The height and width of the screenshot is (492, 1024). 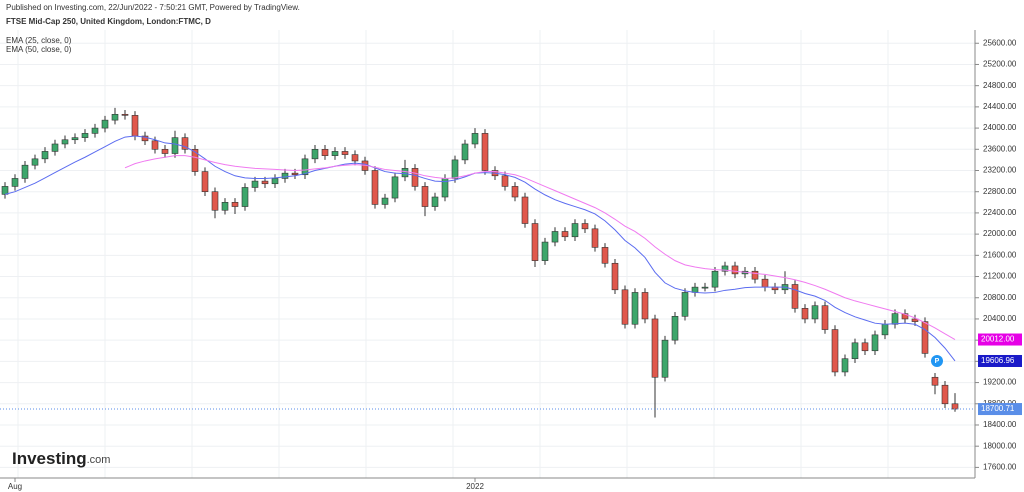 I want to click on y-tick-label: 20400.00, so click(x=1000, y=318).